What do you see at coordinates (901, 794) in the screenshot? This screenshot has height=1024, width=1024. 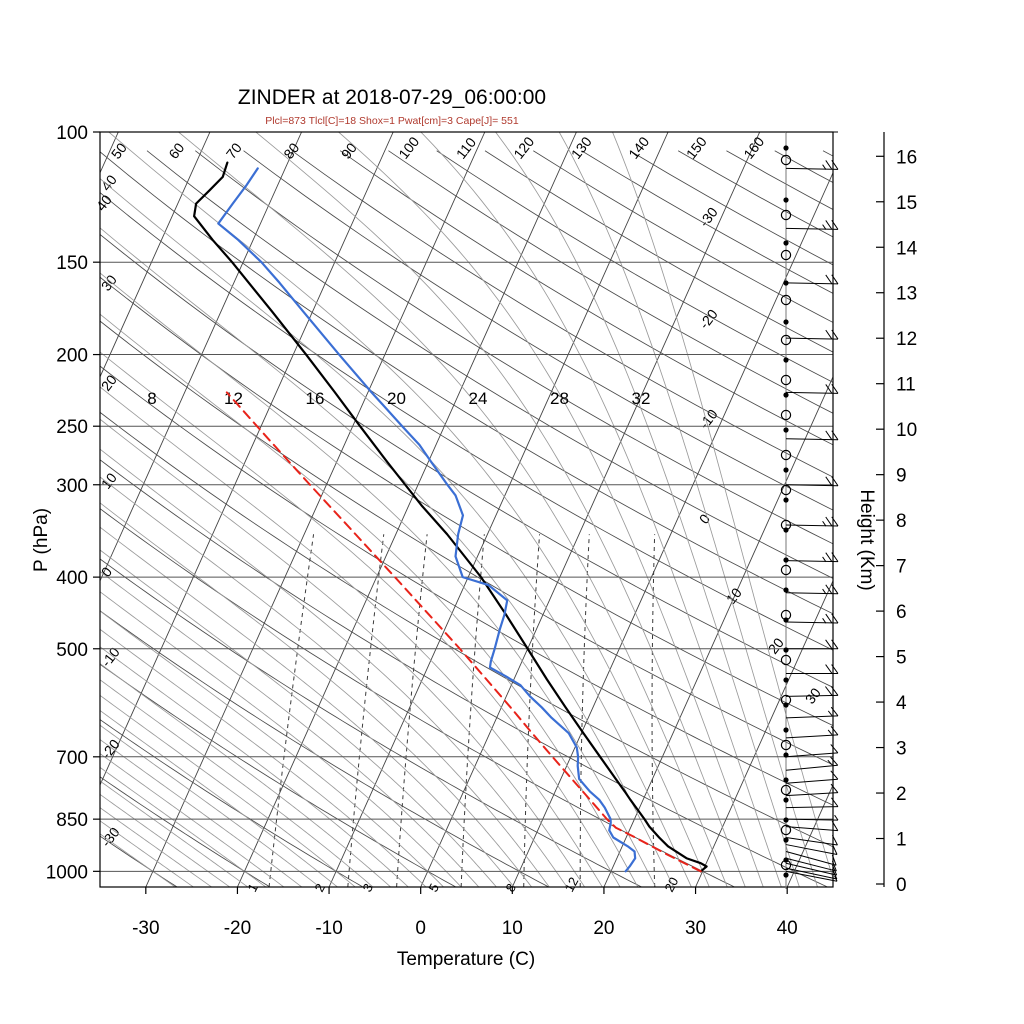 I see `height-tick-label: 2` at bounding box center [901, 794].